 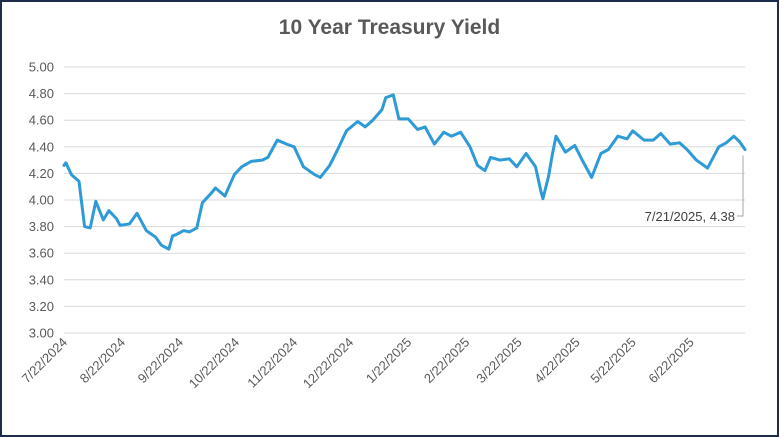 I want to click on y-tick-label: 4.60, so click(x=41, y=120).